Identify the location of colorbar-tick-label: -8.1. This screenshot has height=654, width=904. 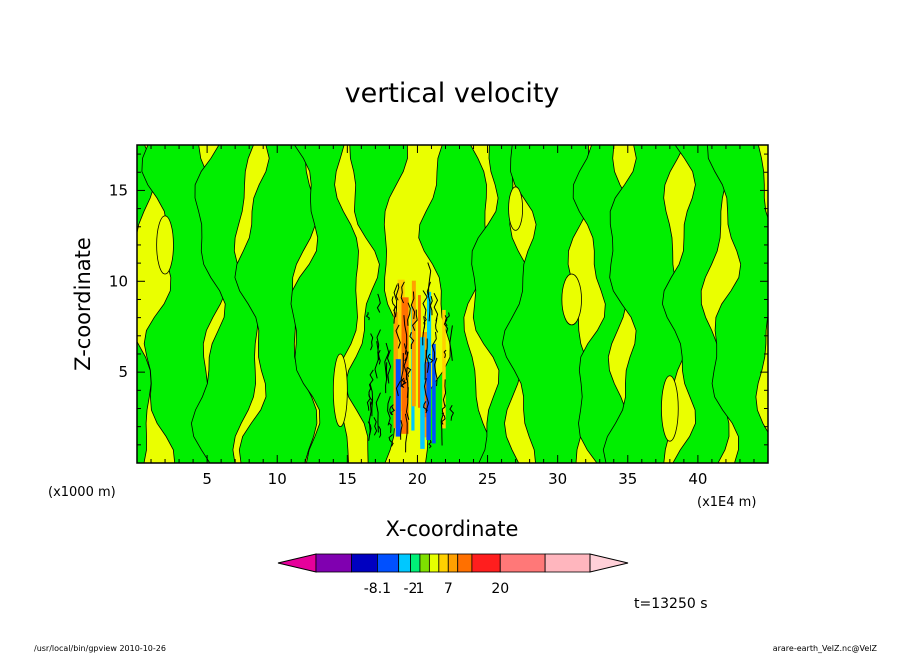
(377, 589).